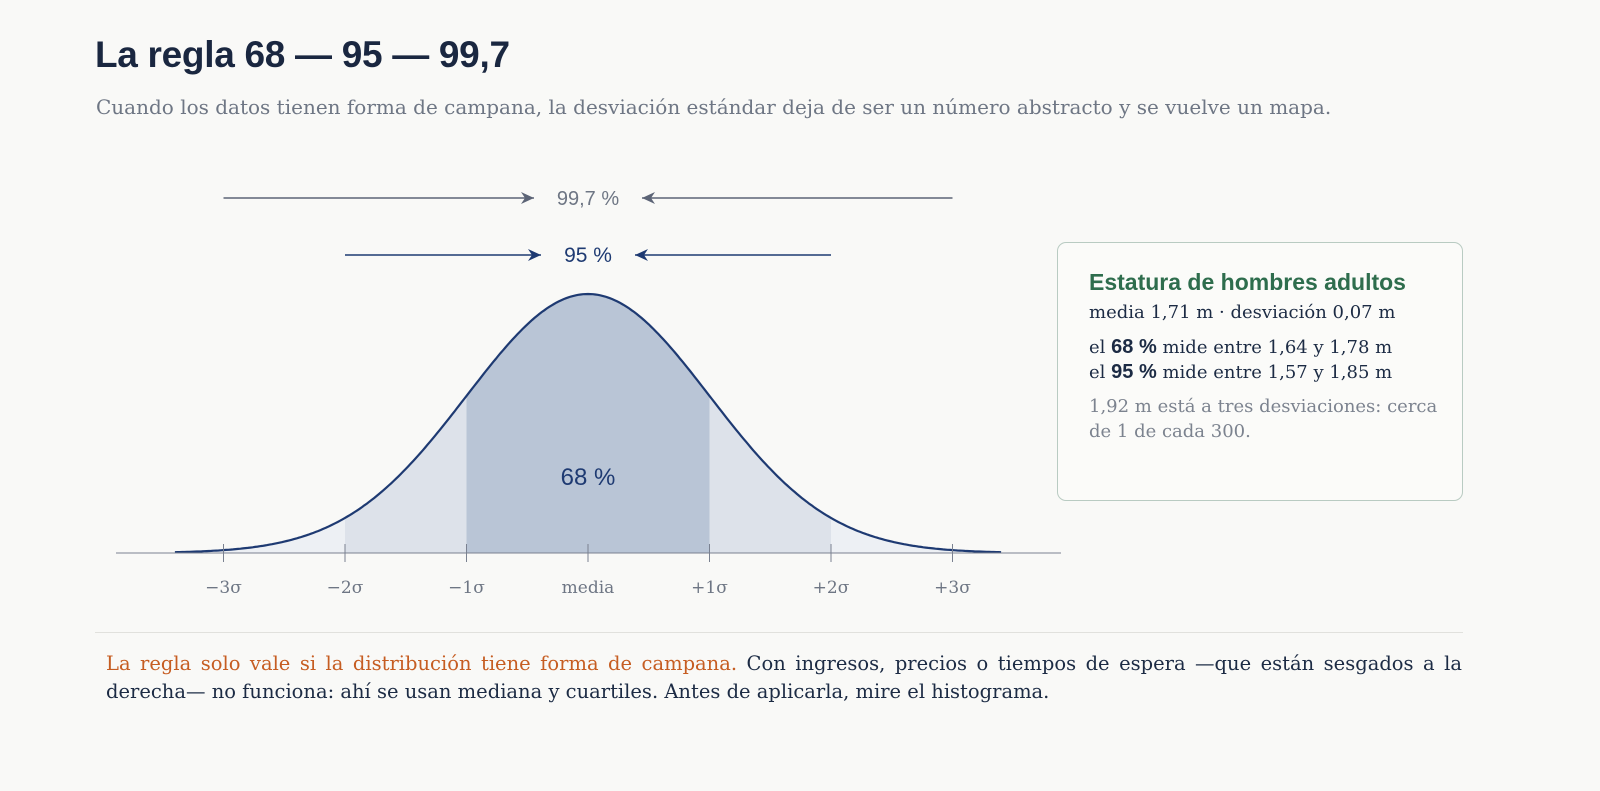 This screenshot has height=791, width=1600. I want to click on card-row-text: mide entre 1,64 y 1,78 m, so click(1277, 347).